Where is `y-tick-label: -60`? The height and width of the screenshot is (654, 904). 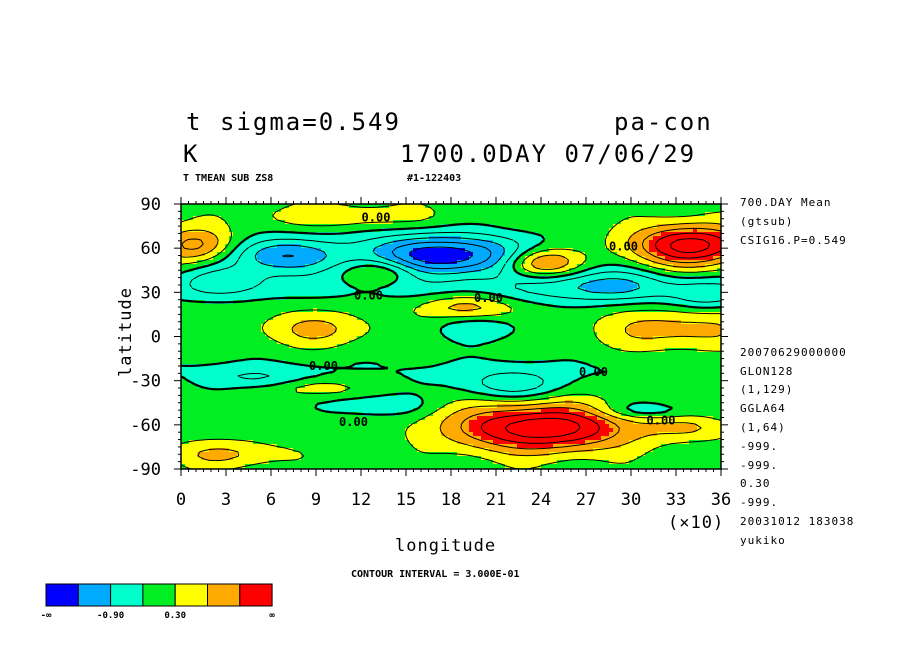 y-tick-label: -60 is located at coordinates (145, 426).